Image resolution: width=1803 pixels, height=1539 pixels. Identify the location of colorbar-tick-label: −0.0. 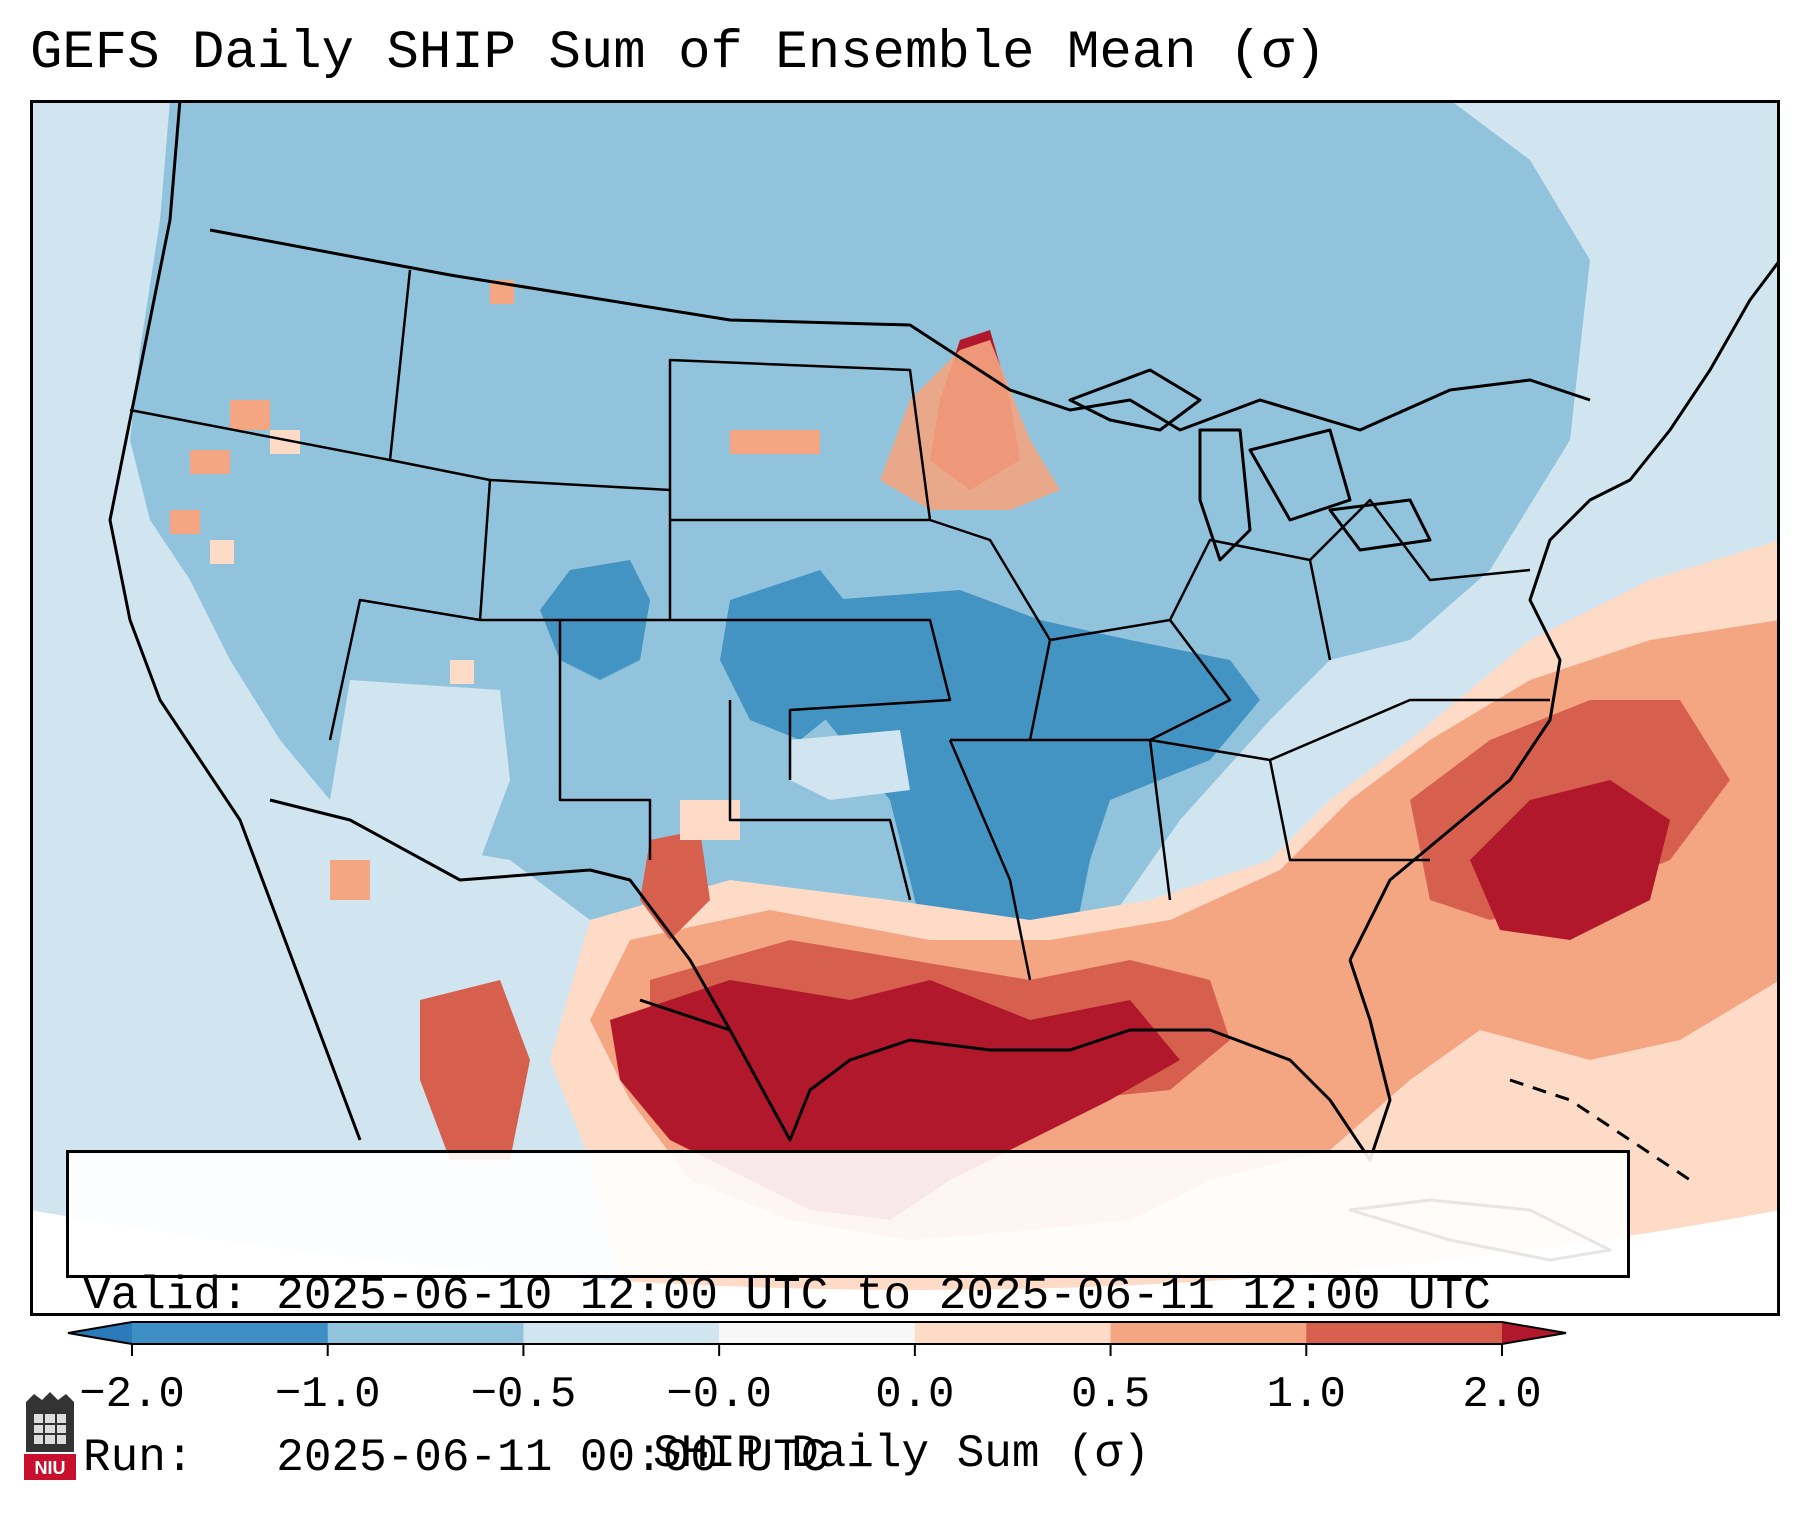
(719, 1395).